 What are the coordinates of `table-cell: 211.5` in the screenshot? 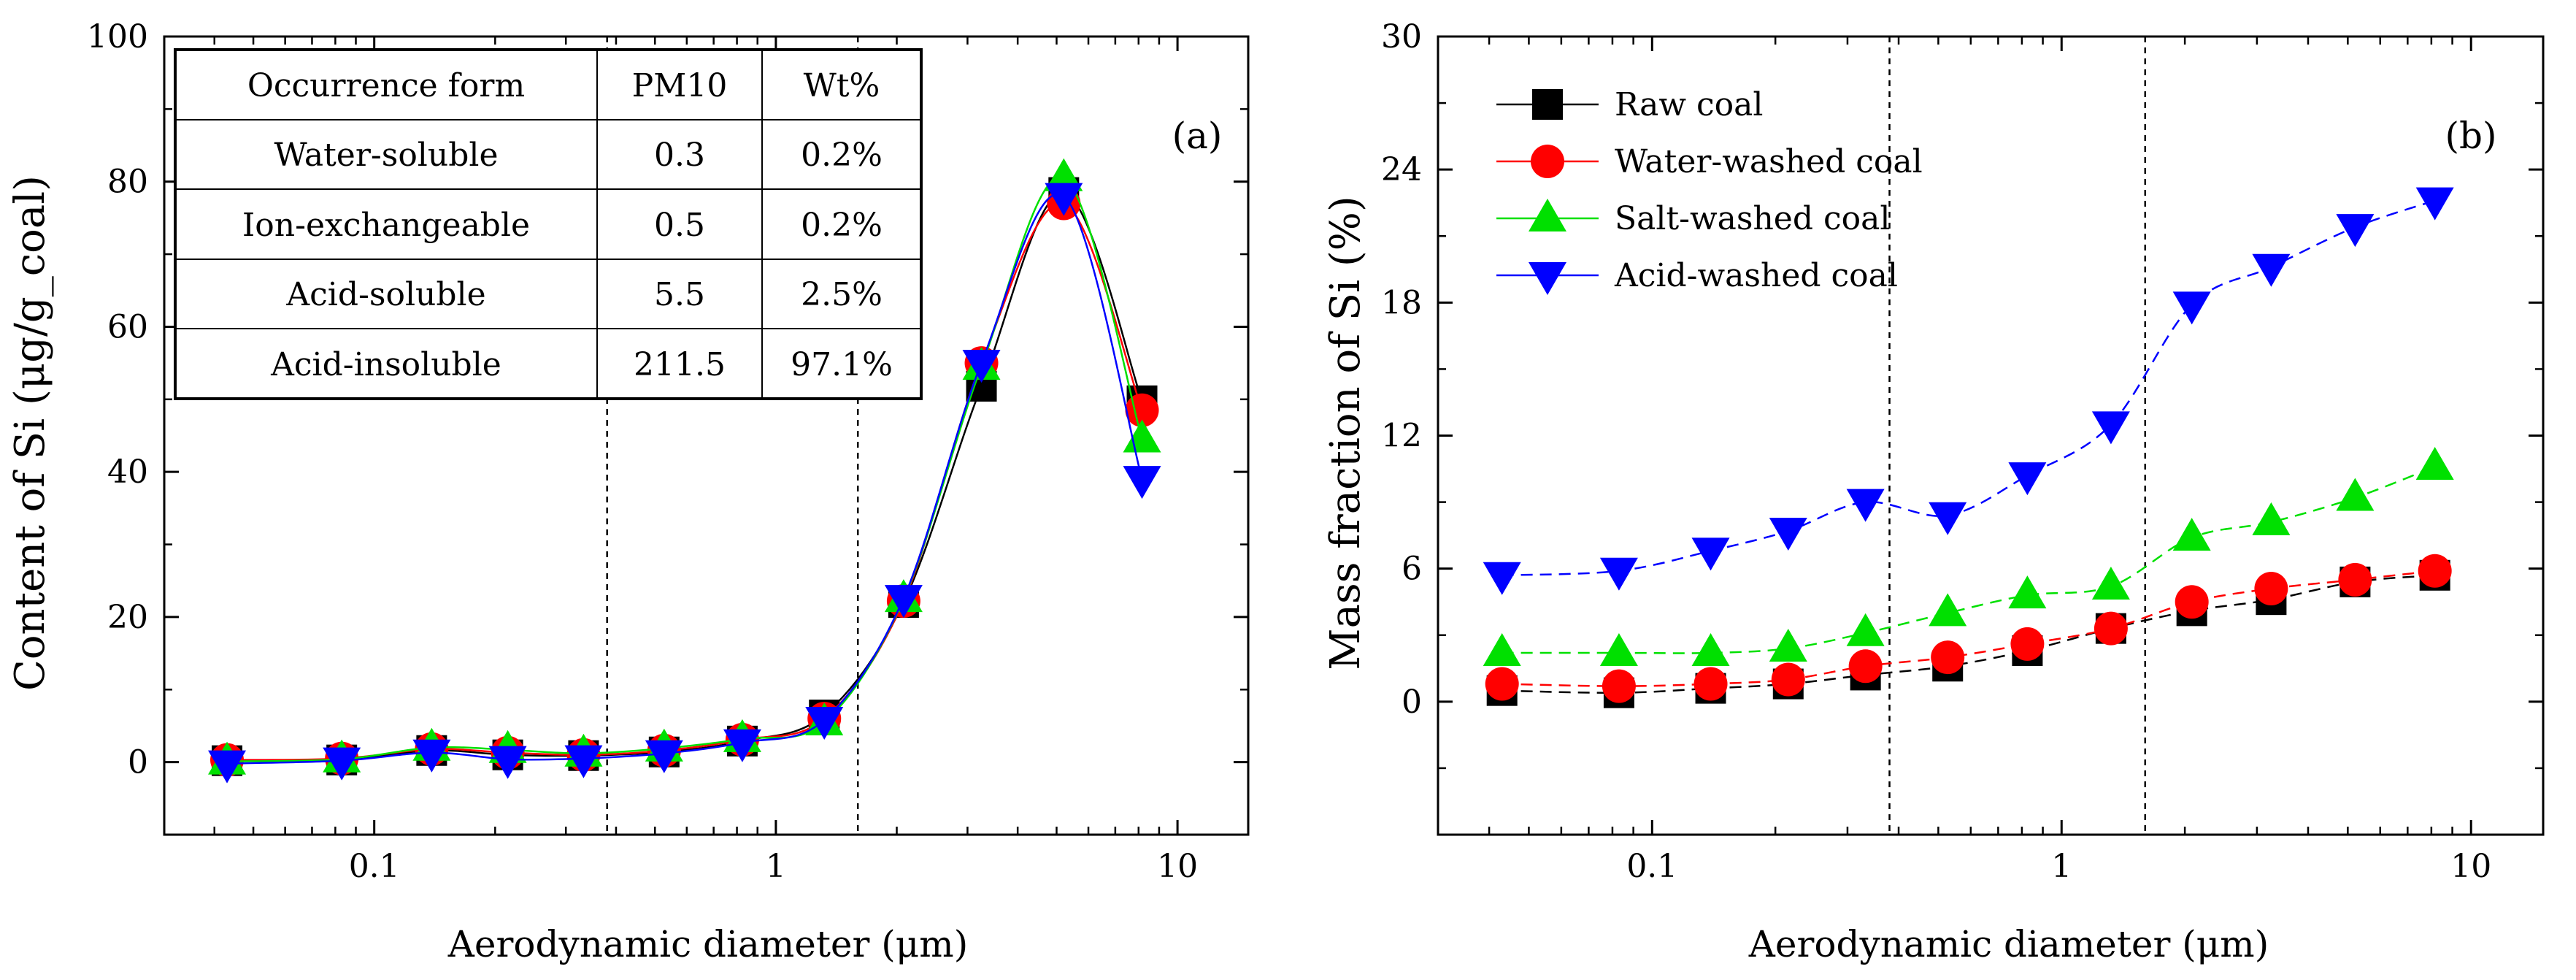 It's located at (680, 364).